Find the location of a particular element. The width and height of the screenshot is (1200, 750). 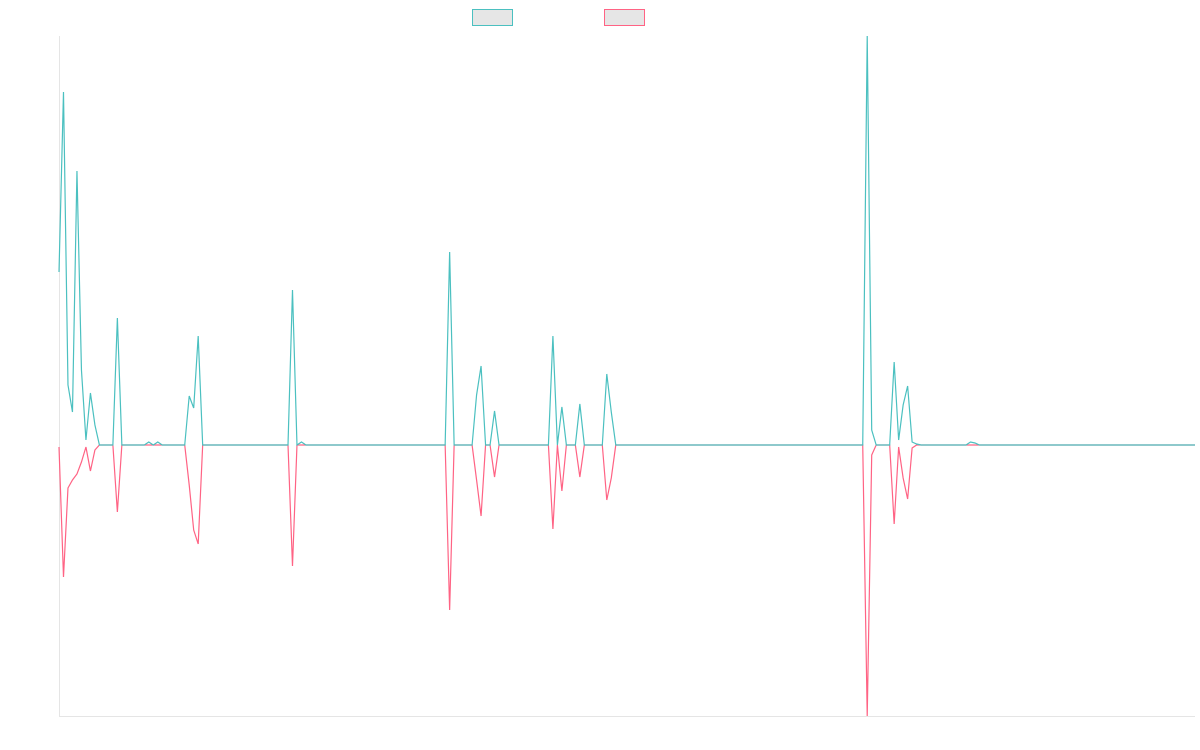

legend is located at coordinates (558, 17).